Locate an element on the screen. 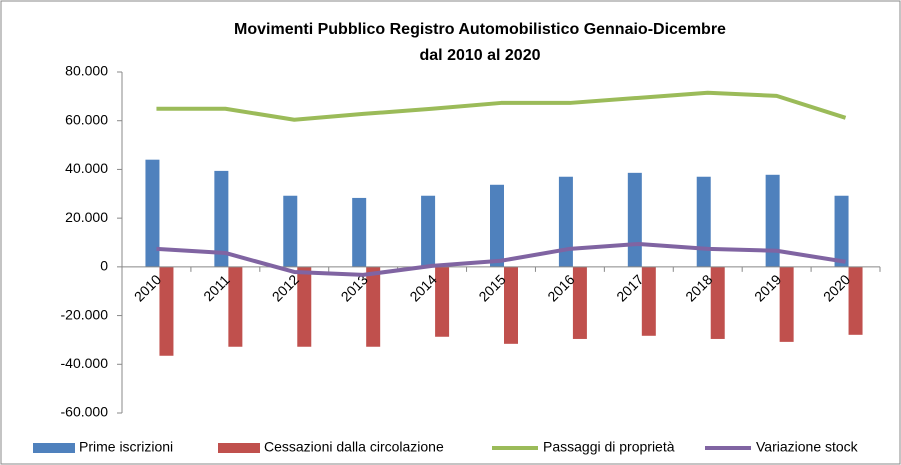 This screenshot has height=465, width=901. legend-label: Variazione stock is located at coordinates (807, 447).